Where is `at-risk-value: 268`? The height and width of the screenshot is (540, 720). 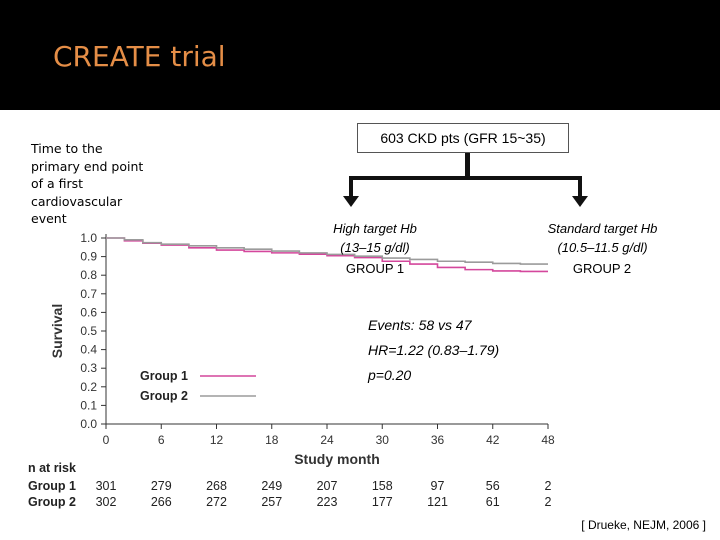
at-risk-value: 268 is located at coordinates (216, 486).